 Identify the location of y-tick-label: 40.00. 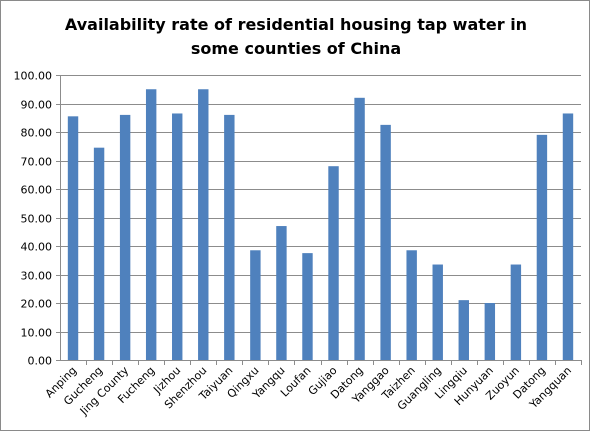
(37, 247).